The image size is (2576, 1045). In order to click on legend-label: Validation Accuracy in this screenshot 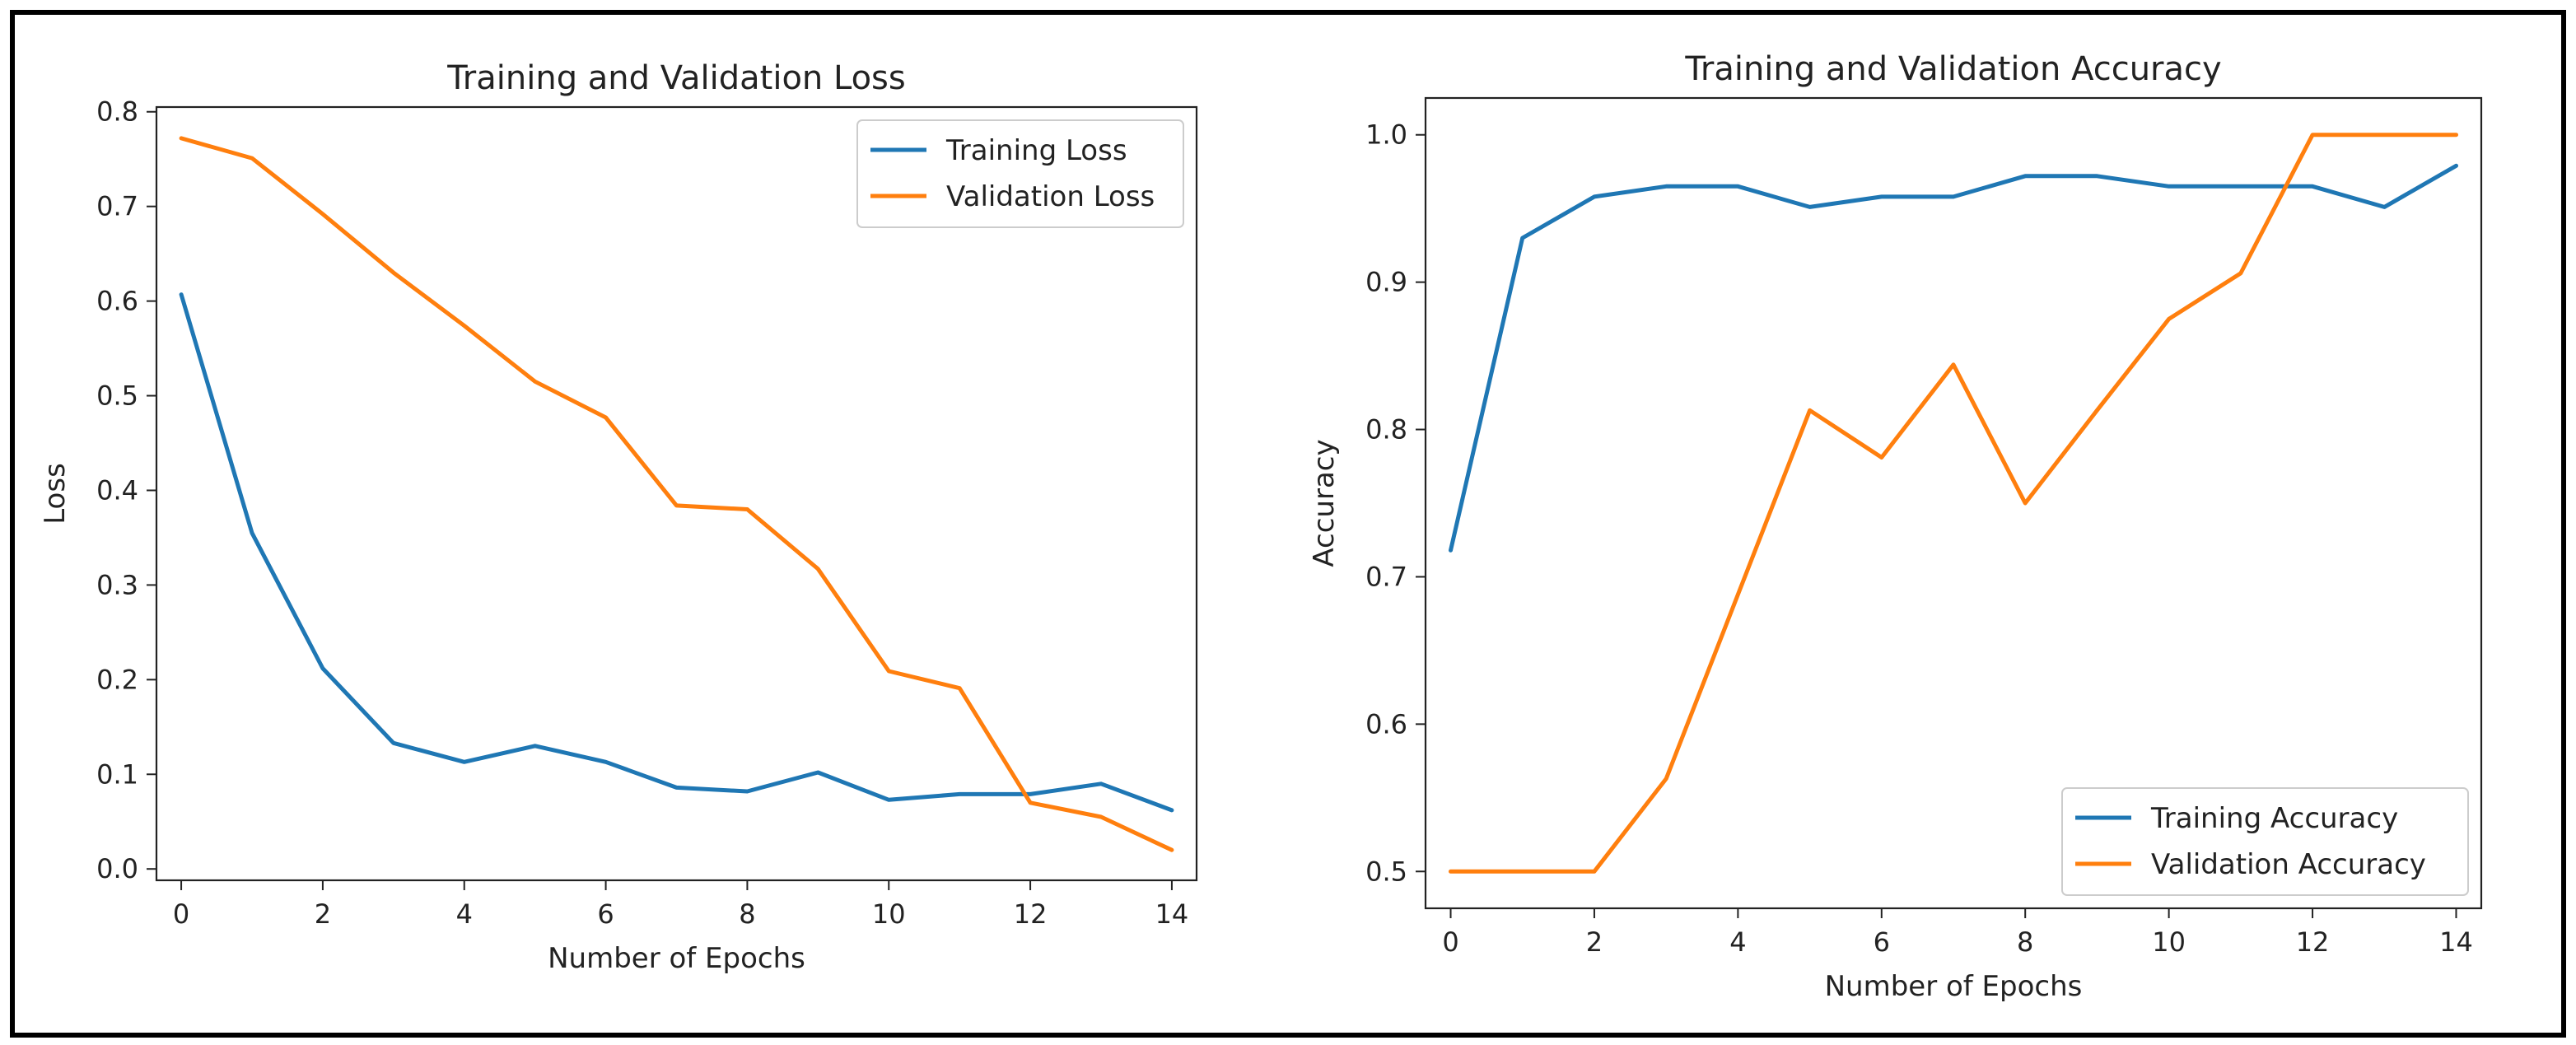, I will do `click(2288, 864)`.